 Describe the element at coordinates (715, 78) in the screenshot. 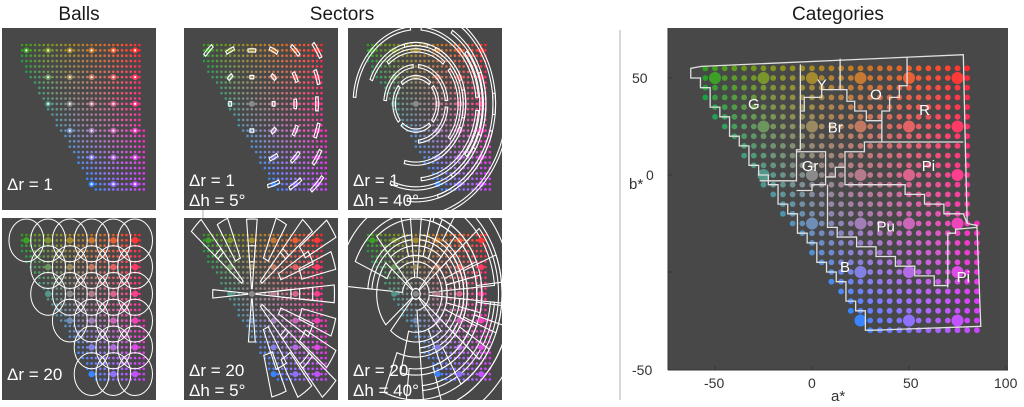

I see `focal-dot` at that location.